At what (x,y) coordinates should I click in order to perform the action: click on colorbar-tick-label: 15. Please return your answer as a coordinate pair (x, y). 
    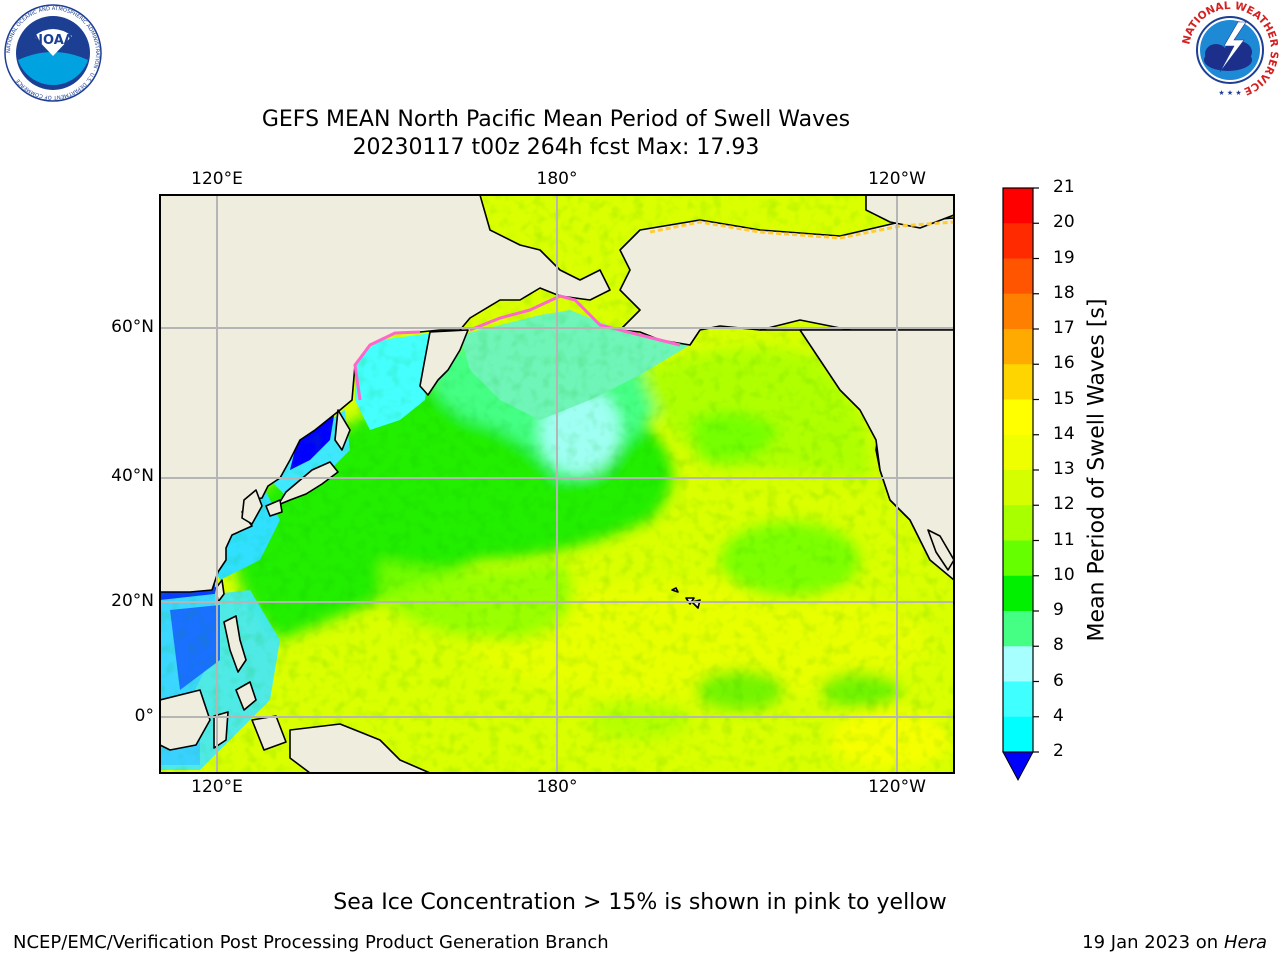
    Looking at the image, I should click on (1064, 398).